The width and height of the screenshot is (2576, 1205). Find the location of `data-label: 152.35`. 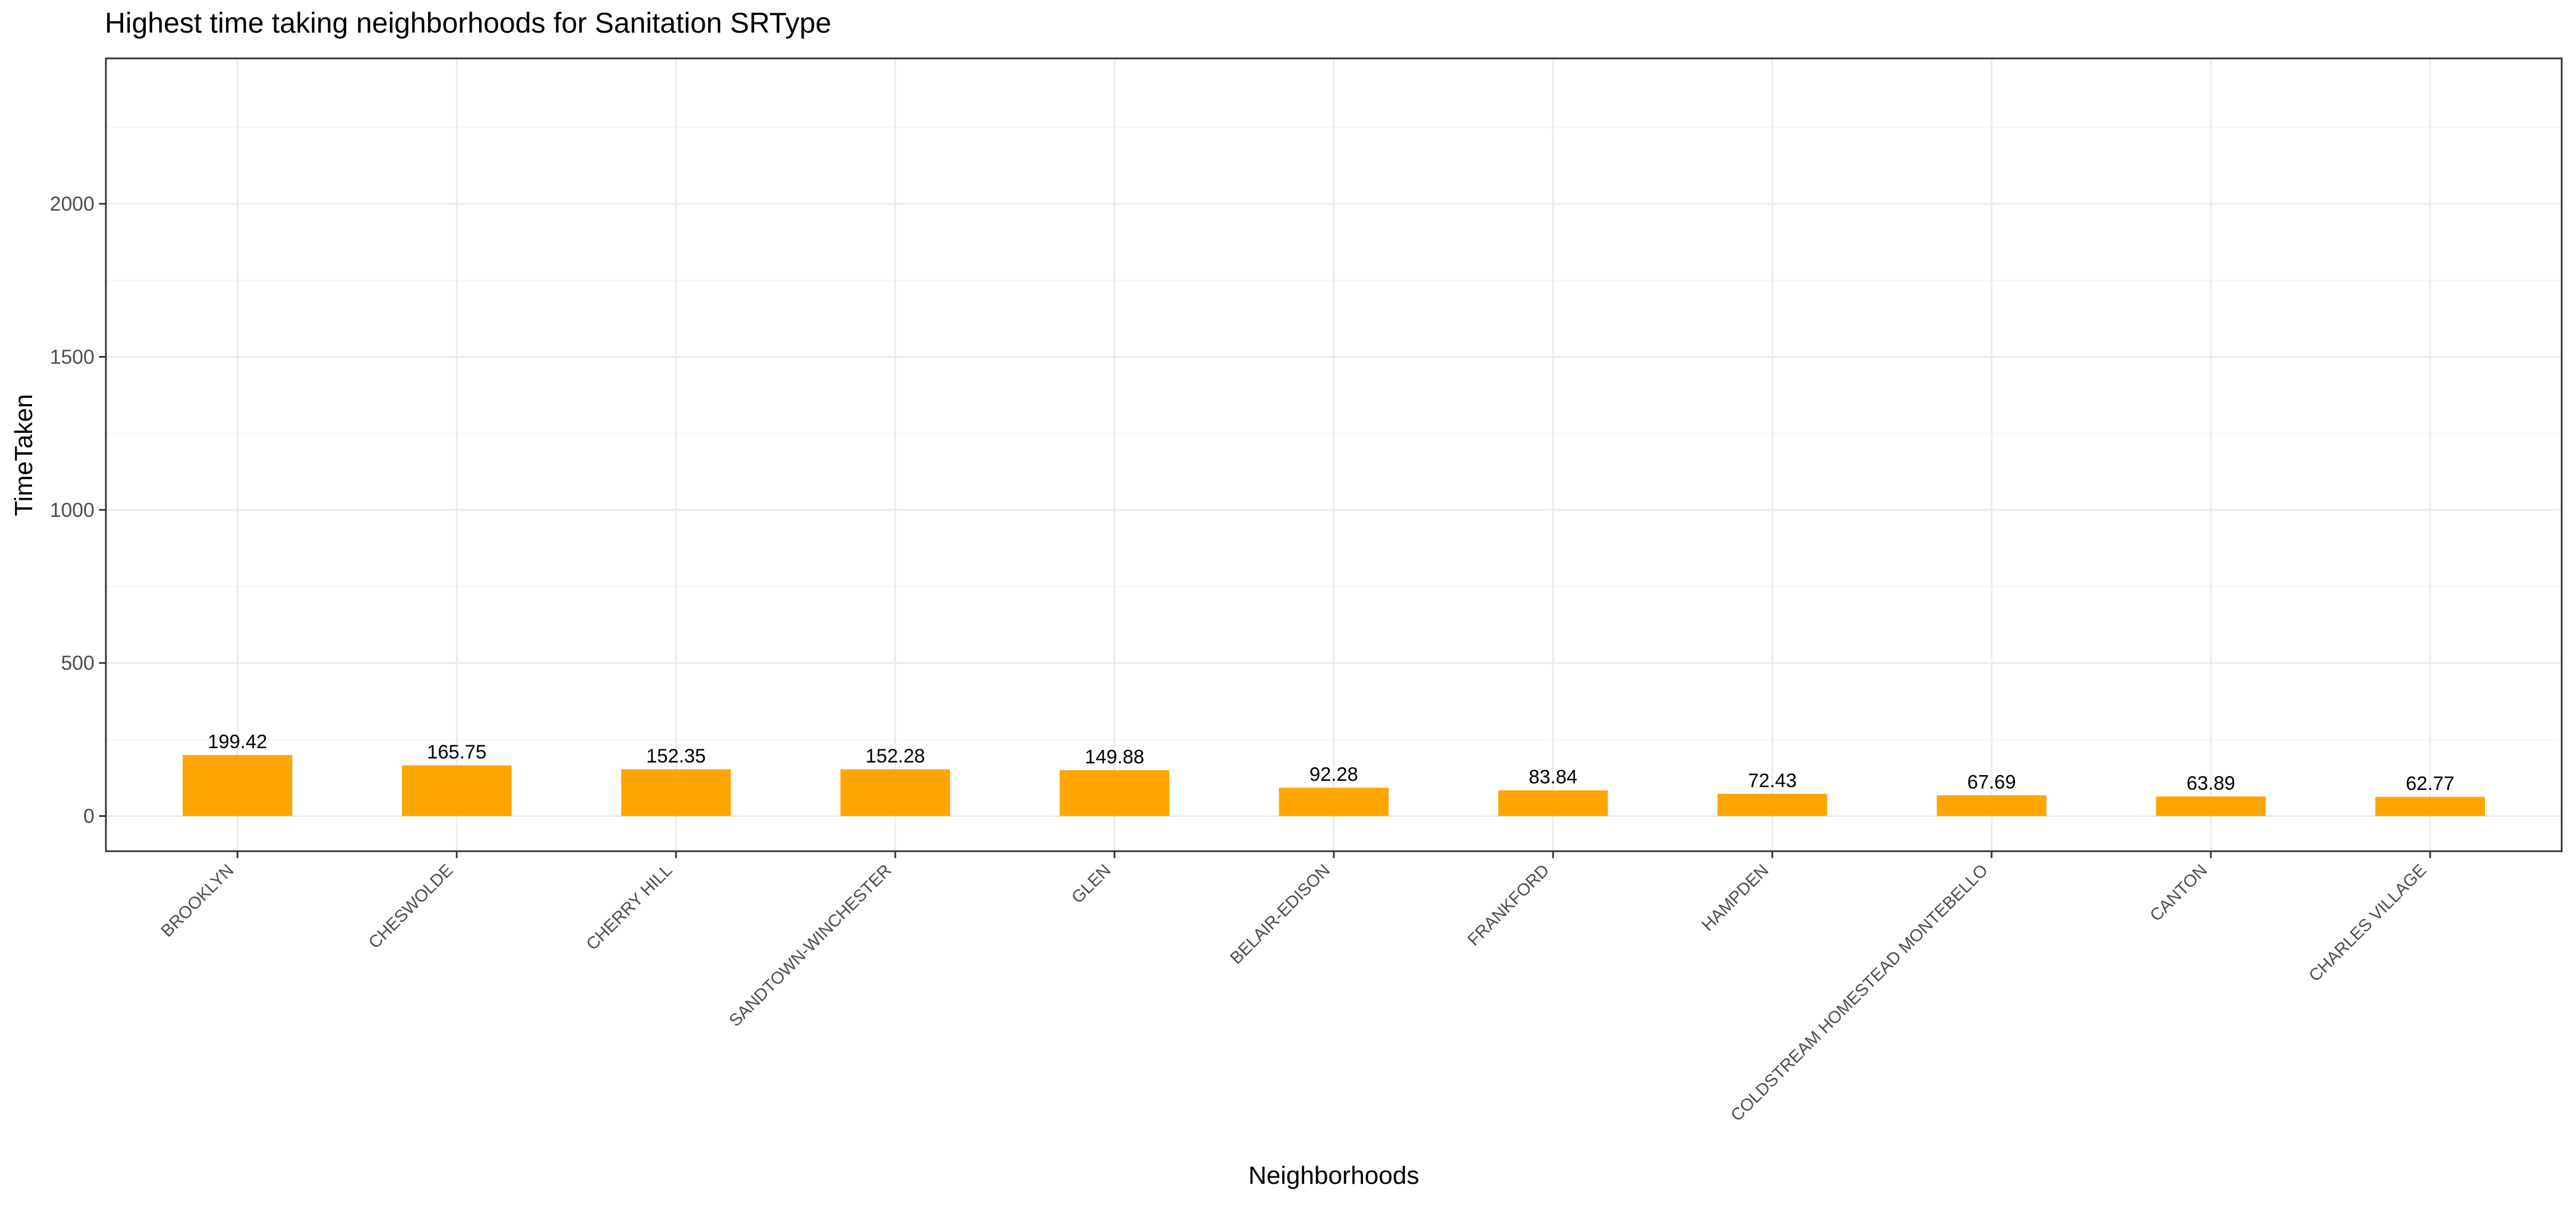

data-label: 152.35 is located at coordinates (676, 756).